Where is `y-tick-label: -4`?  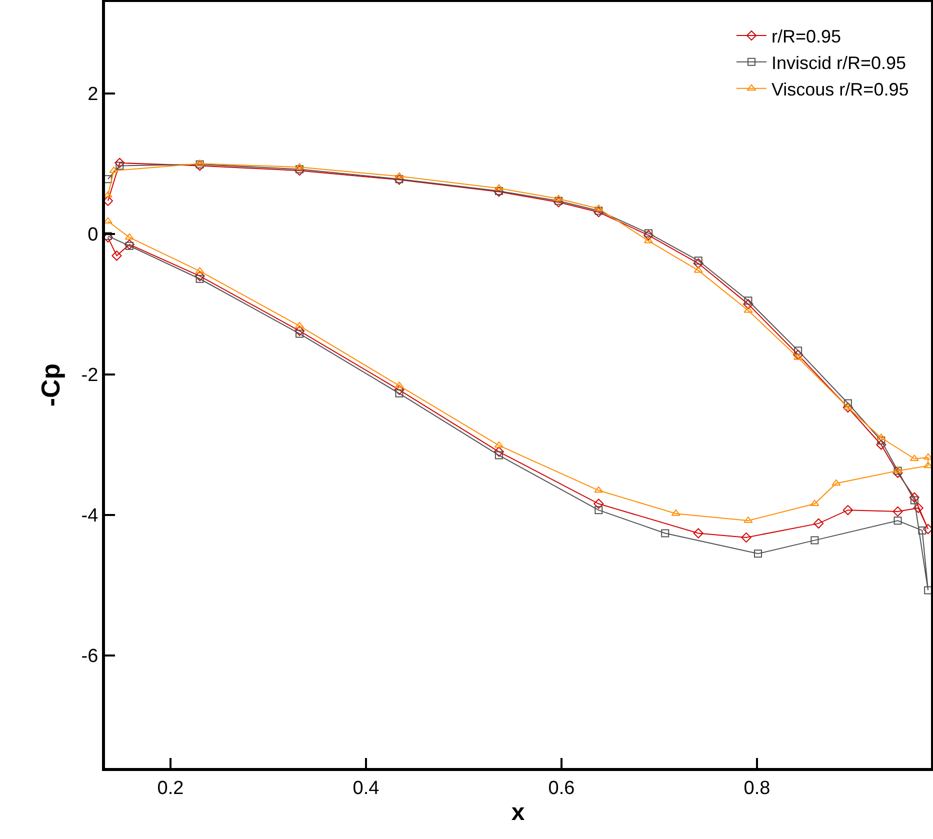
y-tick-label: -4 is located at coordinates (90, 516).